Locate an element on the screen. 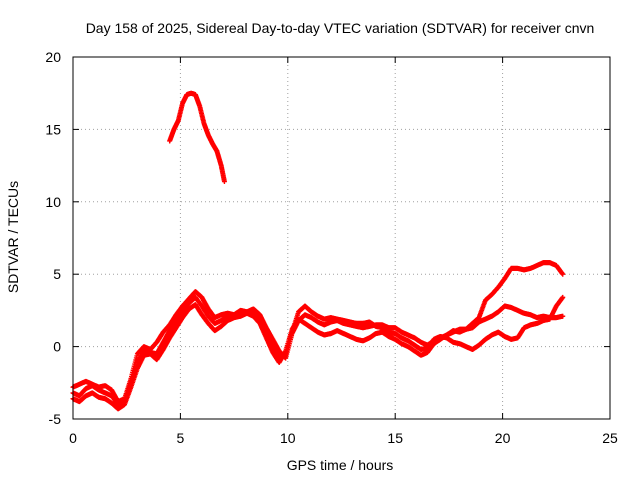 The image size is (640, 480). x-tick-label: 0 is located at coordinates (73, 438).